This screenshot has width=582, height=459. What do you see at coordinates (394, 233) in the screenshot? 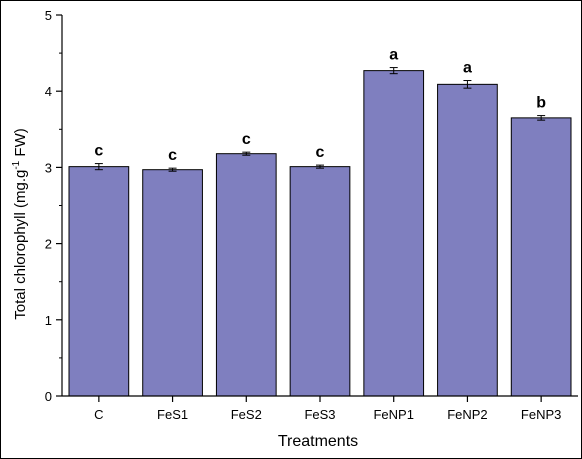
I see `bar-fenp1` at bounding box center [394, 233].